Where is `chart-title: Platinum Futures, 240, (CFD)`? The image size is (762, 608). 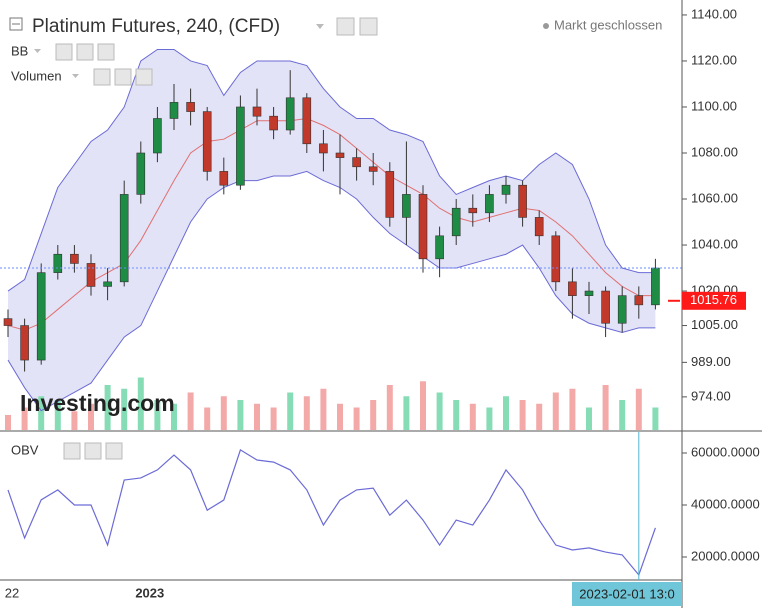 chart-title: Platinum Futures, 240, (CFD) is located at coordinates (156, 26).